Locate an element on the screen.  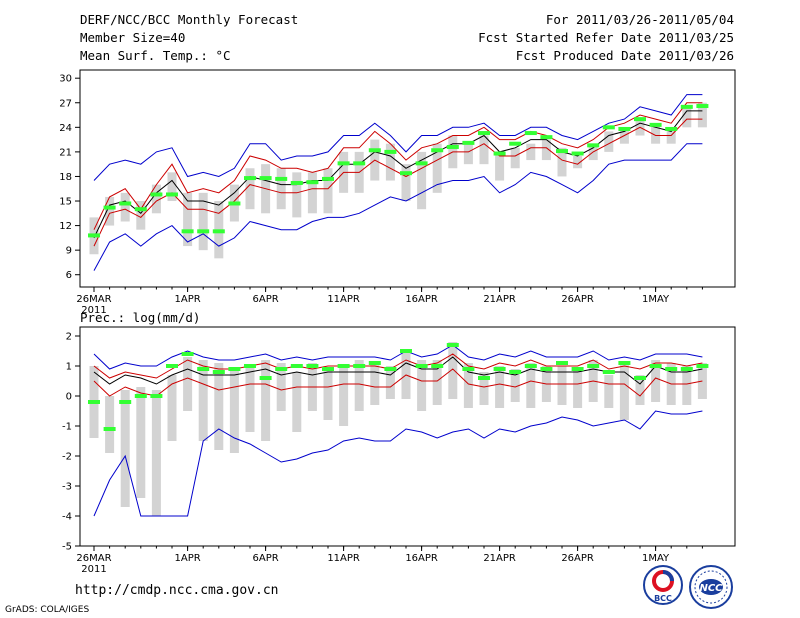
temp-ytick-label: 9 is located at coordinates (69, 251).